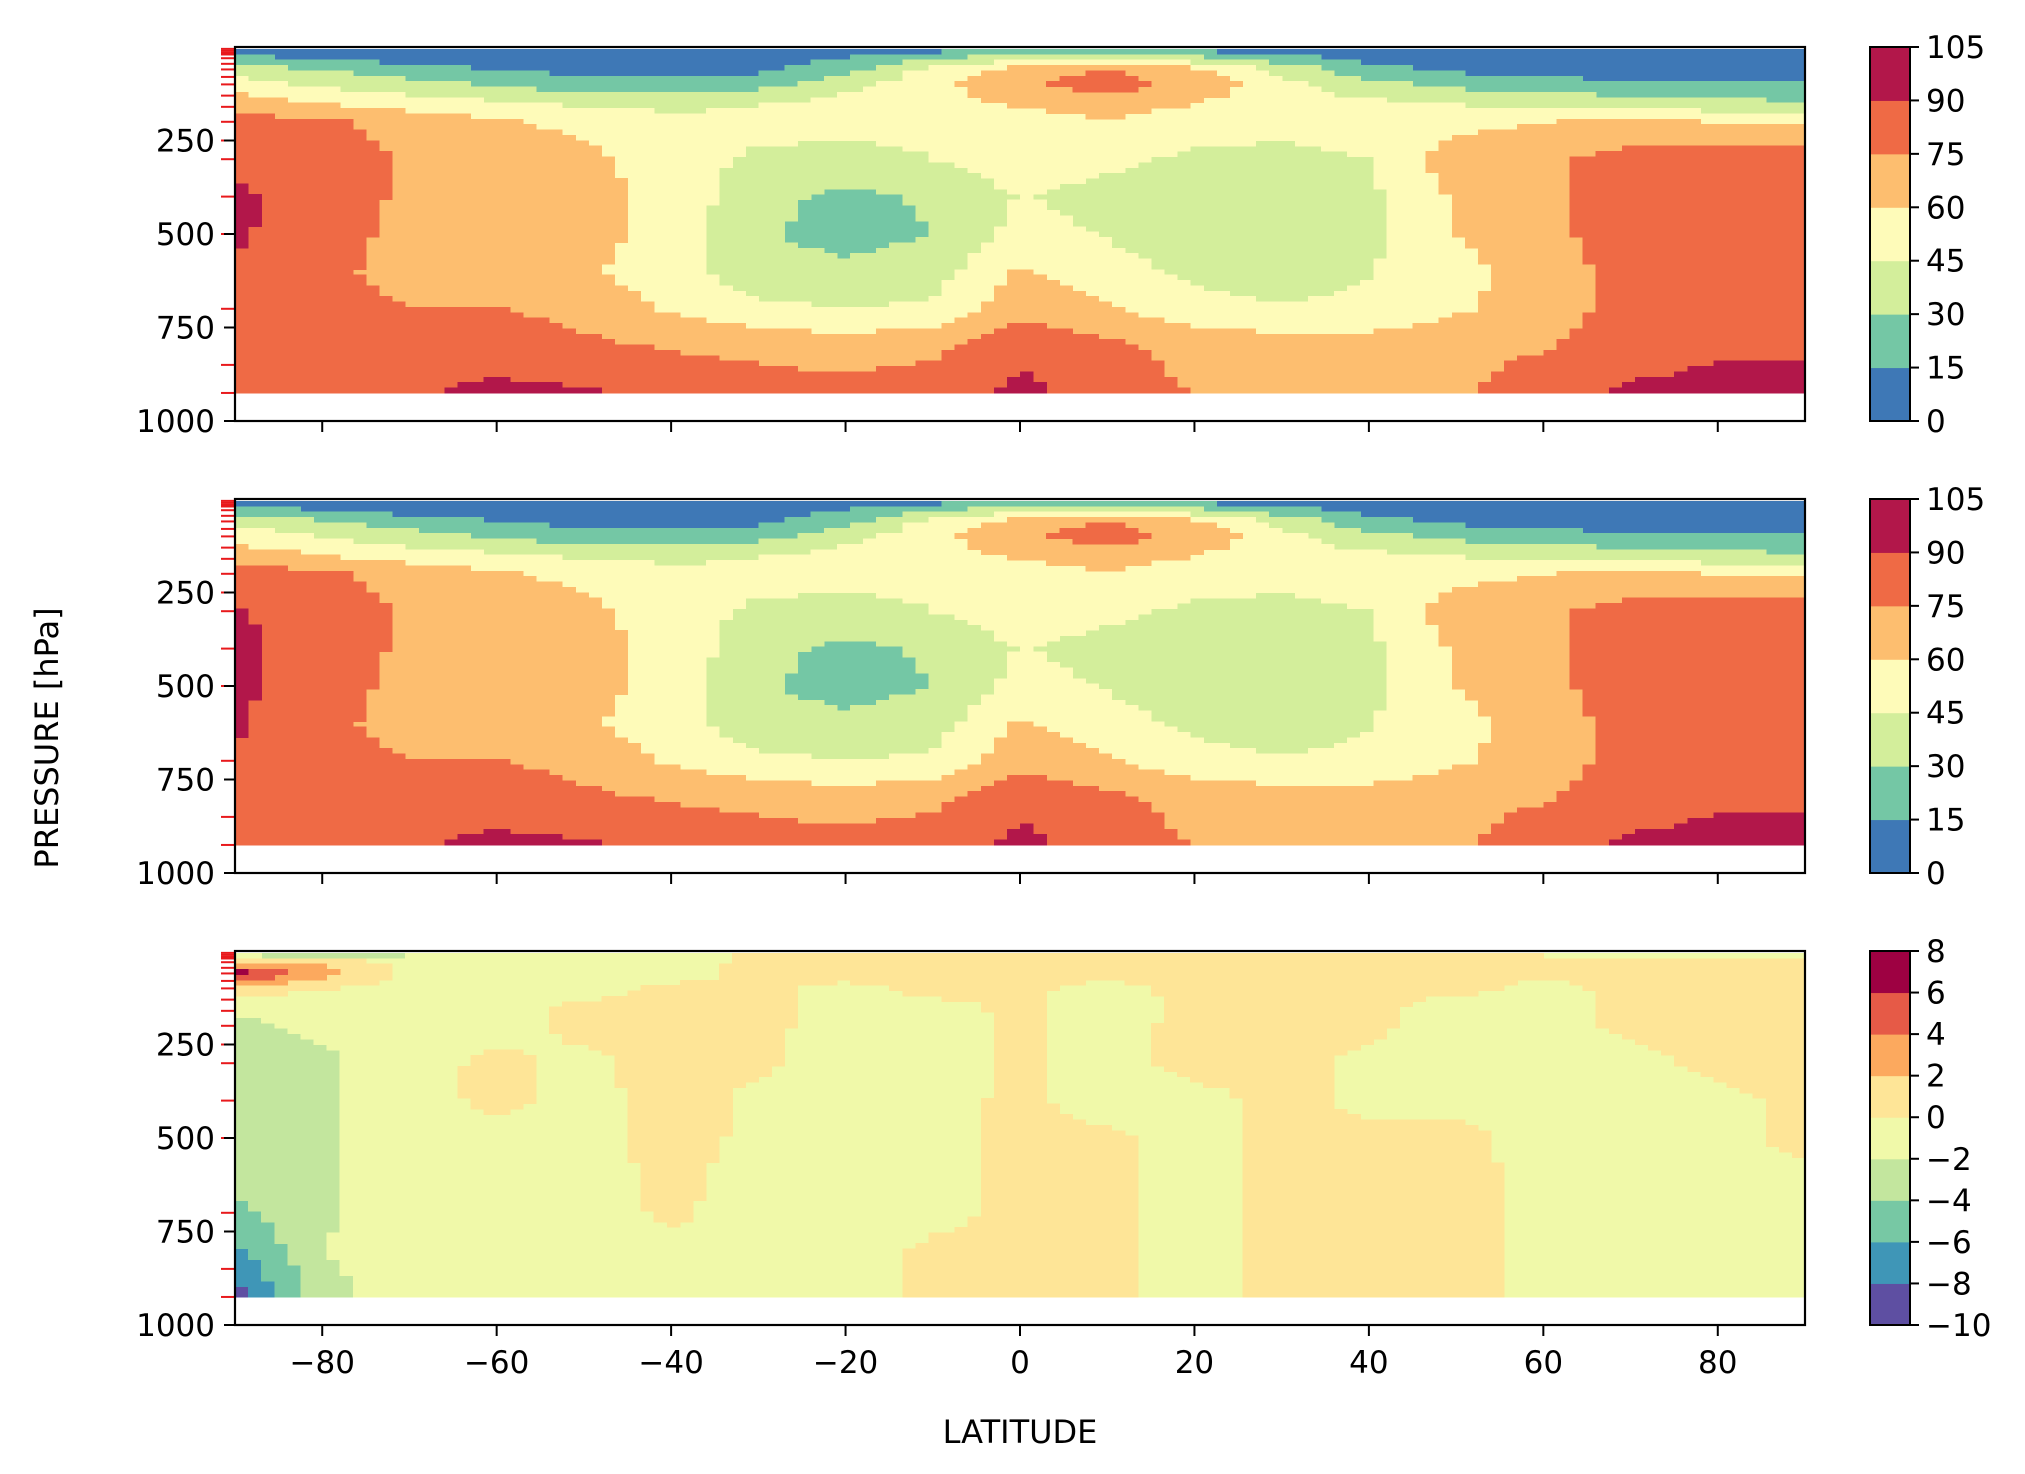 The image size is (2025, 1474). What do you see at coordinates (1020, 426) in the screenshot?
I see `panel-1-x-ticks` at bounding box center [1020, 426].